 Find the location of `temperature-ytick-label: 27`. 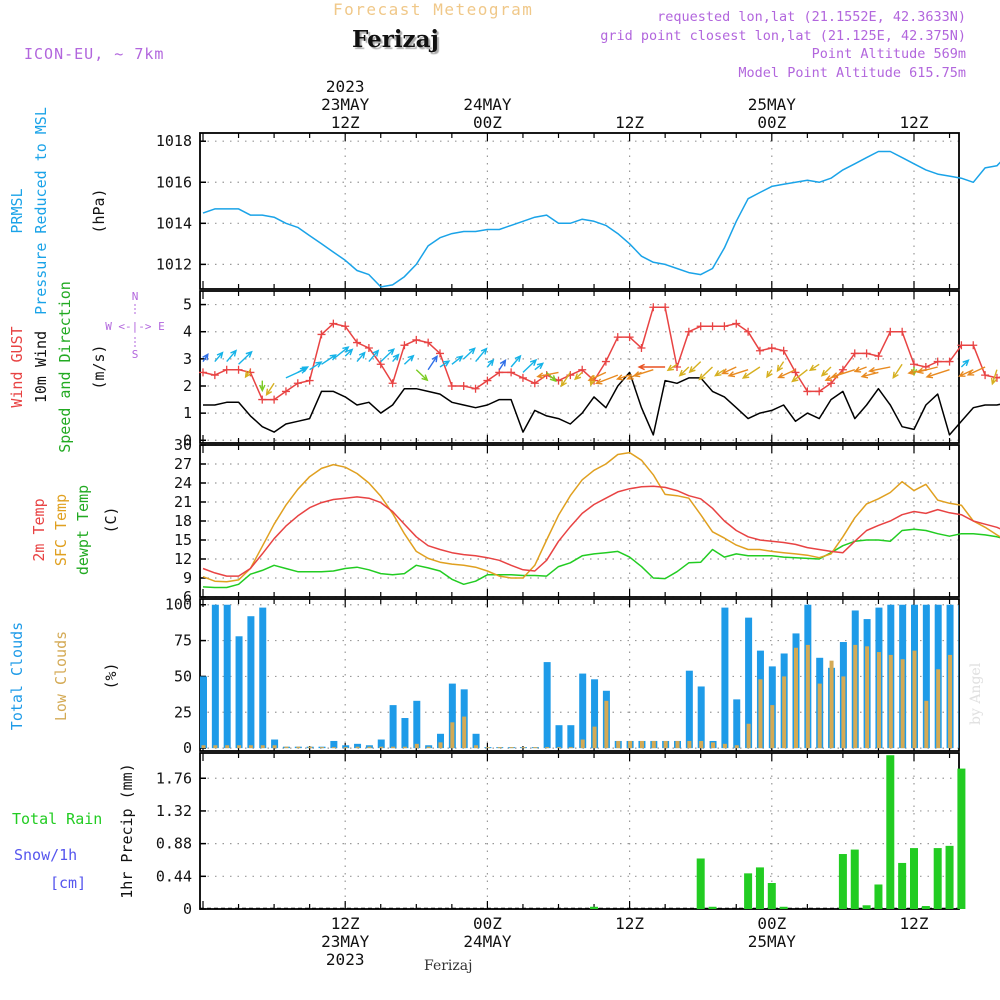

temperature-ytick-label: 27 is located at coordinates (183, 464).